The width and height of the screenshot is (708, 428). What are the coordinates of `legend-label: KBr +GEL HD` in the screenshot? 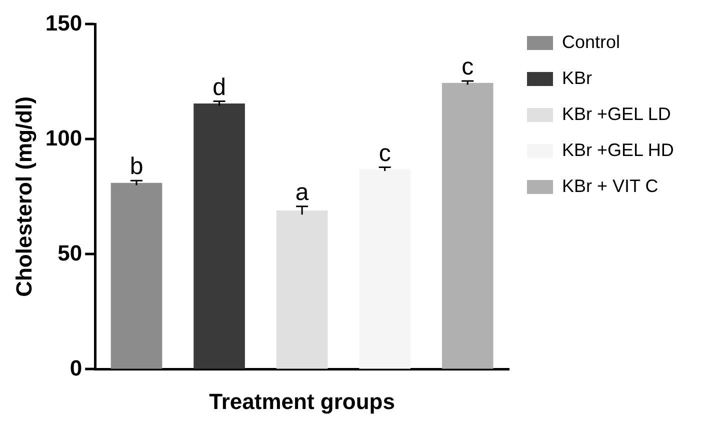 It's located at (618, 150).